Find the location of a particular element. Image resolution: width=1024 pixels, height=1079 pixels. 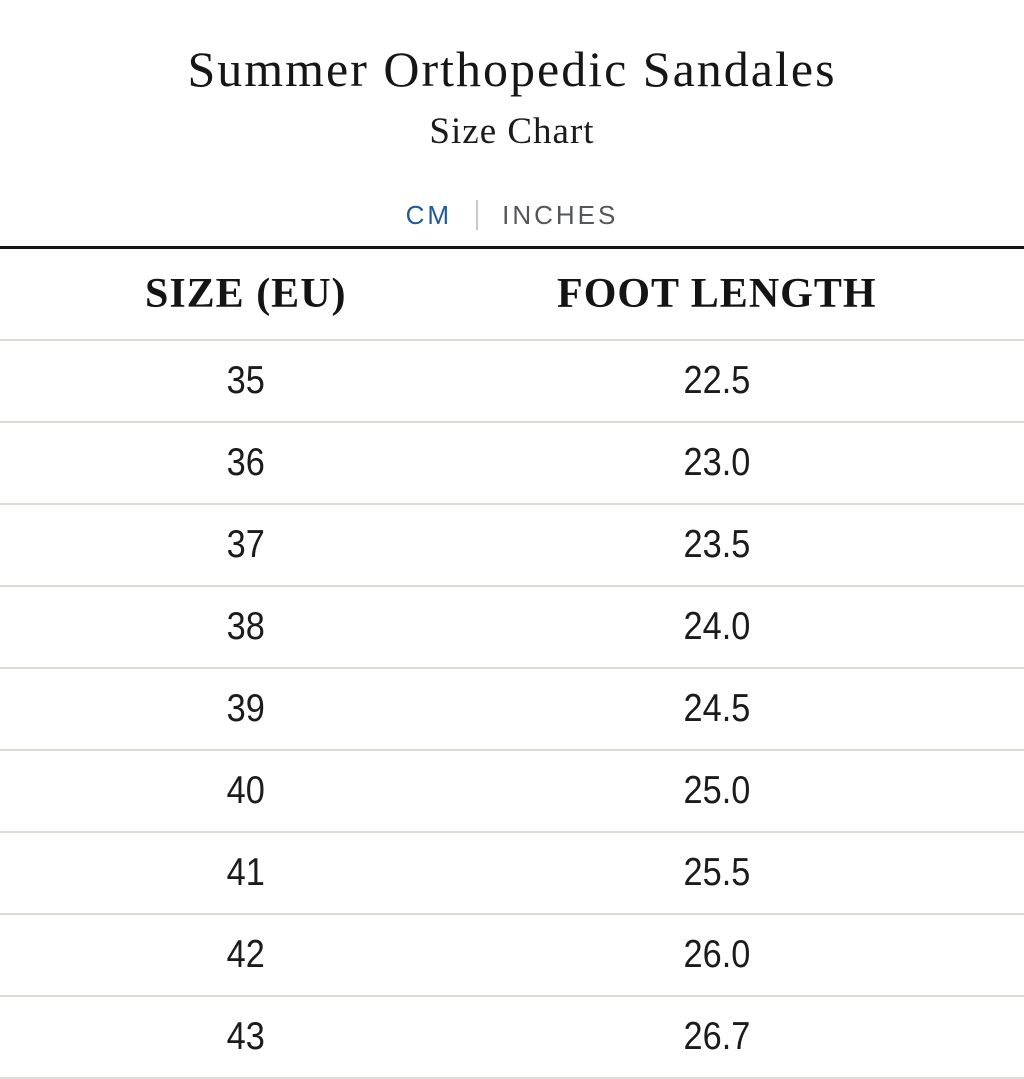

table-cell: 40 is located at coordinates (246, 791).